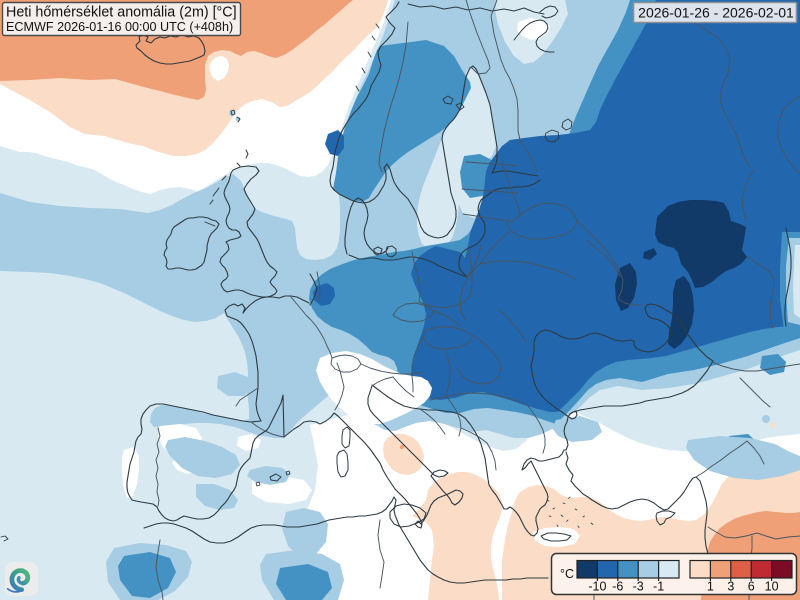 The width and height of the screenshot is (800, 600). I want to click on svg-text: -1, so click(658, 587).